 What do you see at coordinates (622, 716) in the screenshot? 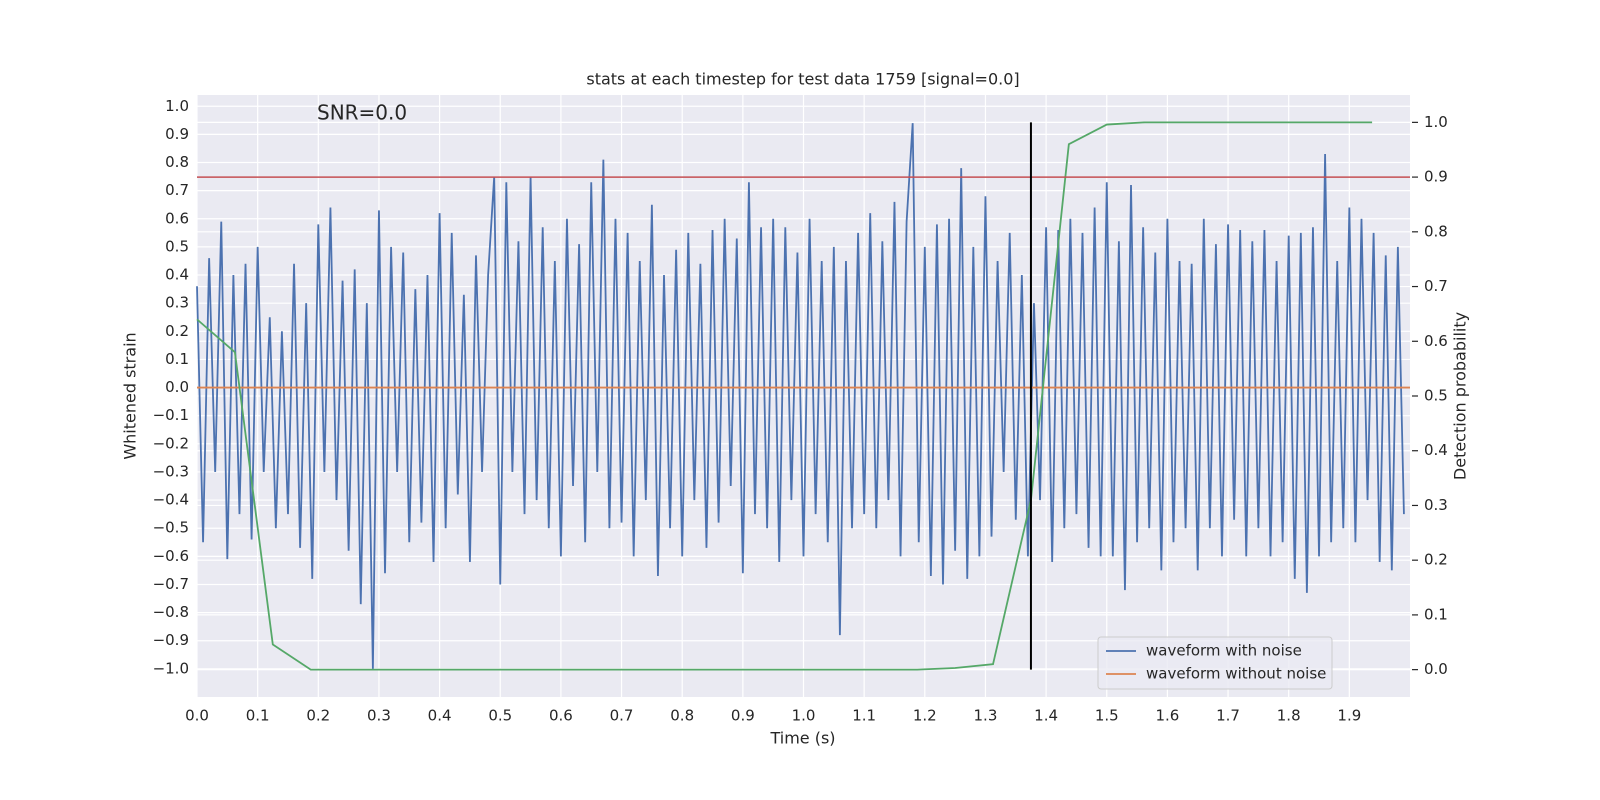
I see `x-tick-label: 0.7` at bounding box center [622, 716].